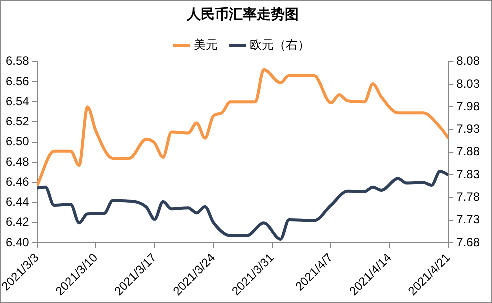 The width and height of the screenshot is (492, 303). I want to click on y-tick-label: 6.54, so click(18, 101).